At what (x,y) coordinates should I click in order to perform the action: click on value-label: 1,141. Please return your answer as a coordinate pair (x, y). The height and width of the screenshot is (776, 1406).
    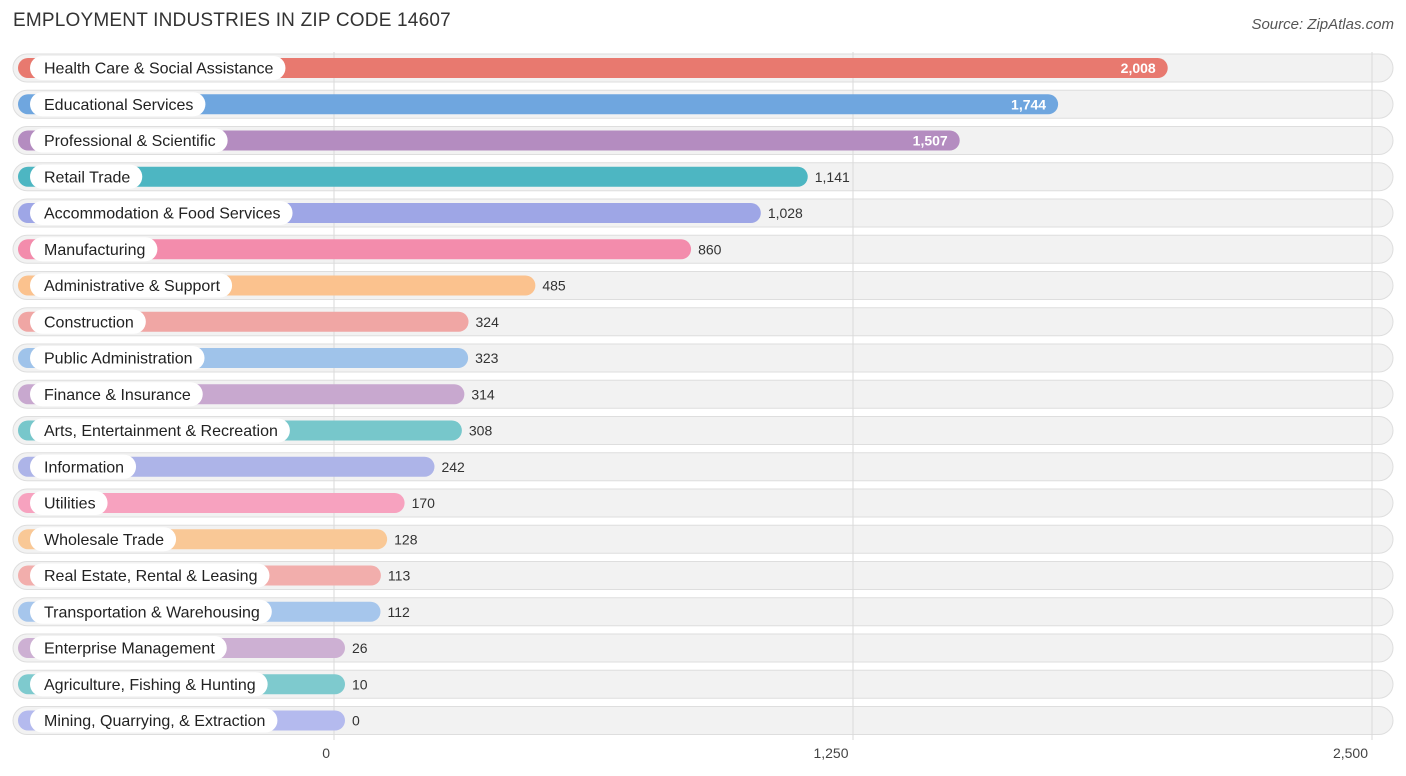
    Looking at the image, I should click on (832, 177).